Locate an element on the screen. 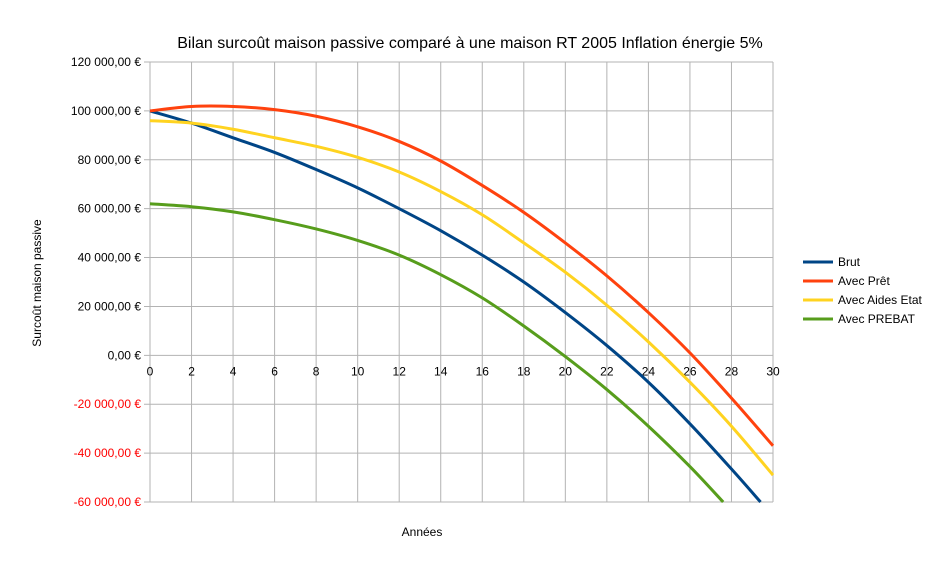  x-tick-label: 28 is located at coordinates (732, 371).